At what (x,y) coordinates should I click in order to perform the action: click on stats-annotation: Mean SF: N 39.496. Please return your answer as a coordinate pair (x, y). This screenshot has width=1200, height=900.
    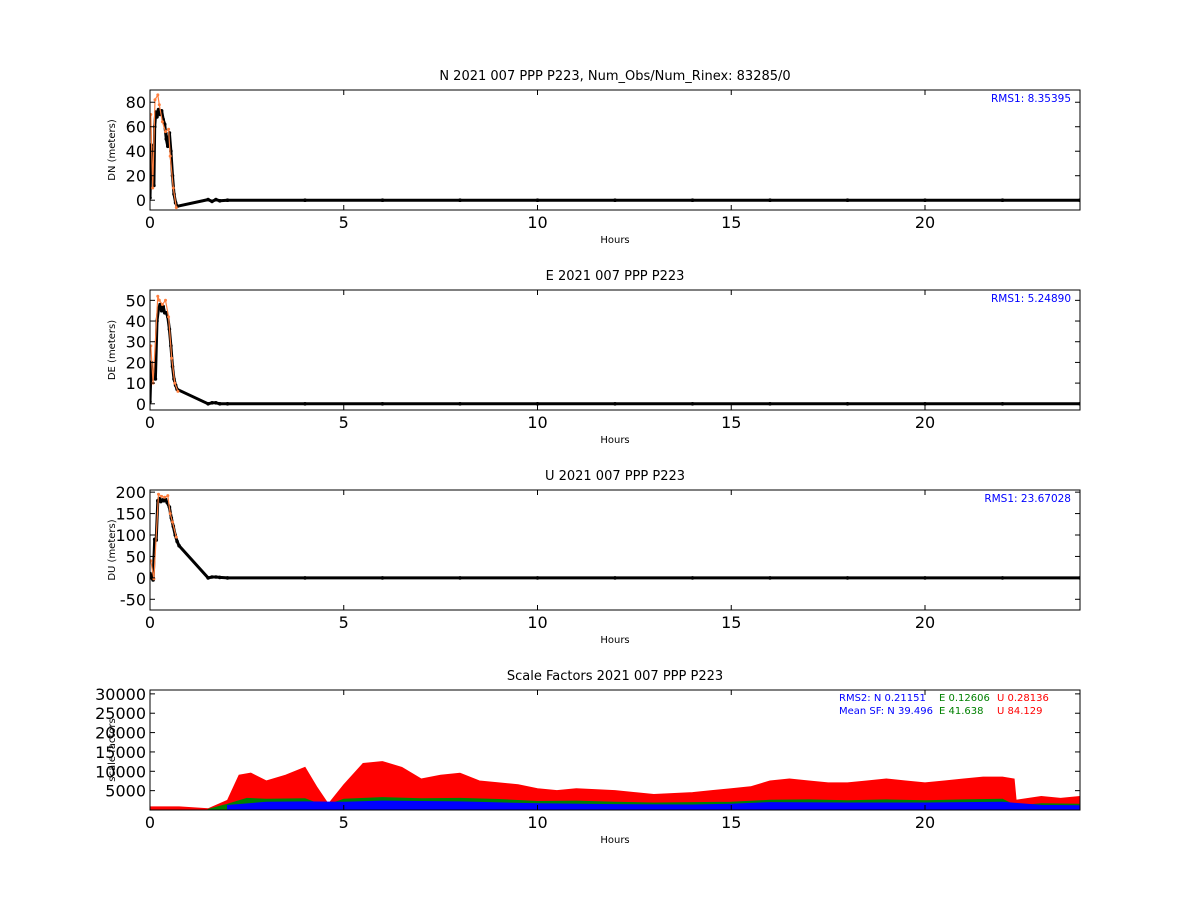
    Looking at the image, I should click on (886, 711).